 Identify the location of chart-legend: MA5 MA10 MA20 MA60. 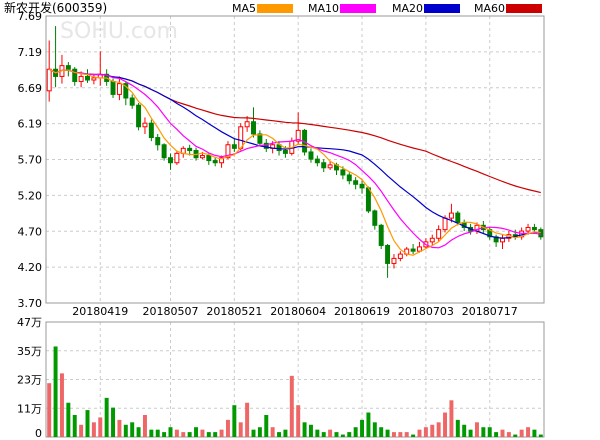
(387, 8).